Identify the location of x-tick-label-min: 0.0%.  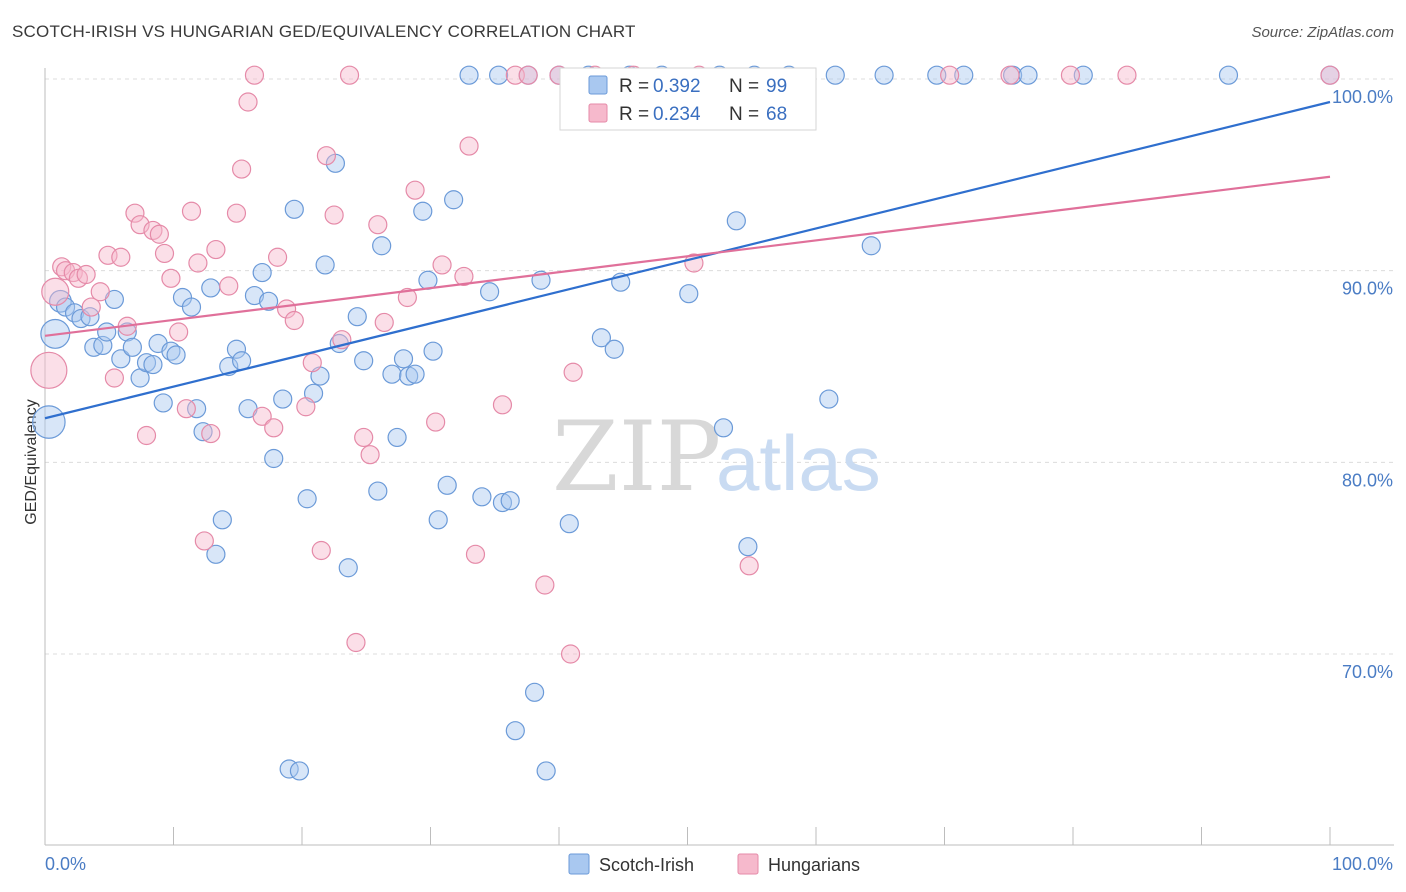
(65, 864).